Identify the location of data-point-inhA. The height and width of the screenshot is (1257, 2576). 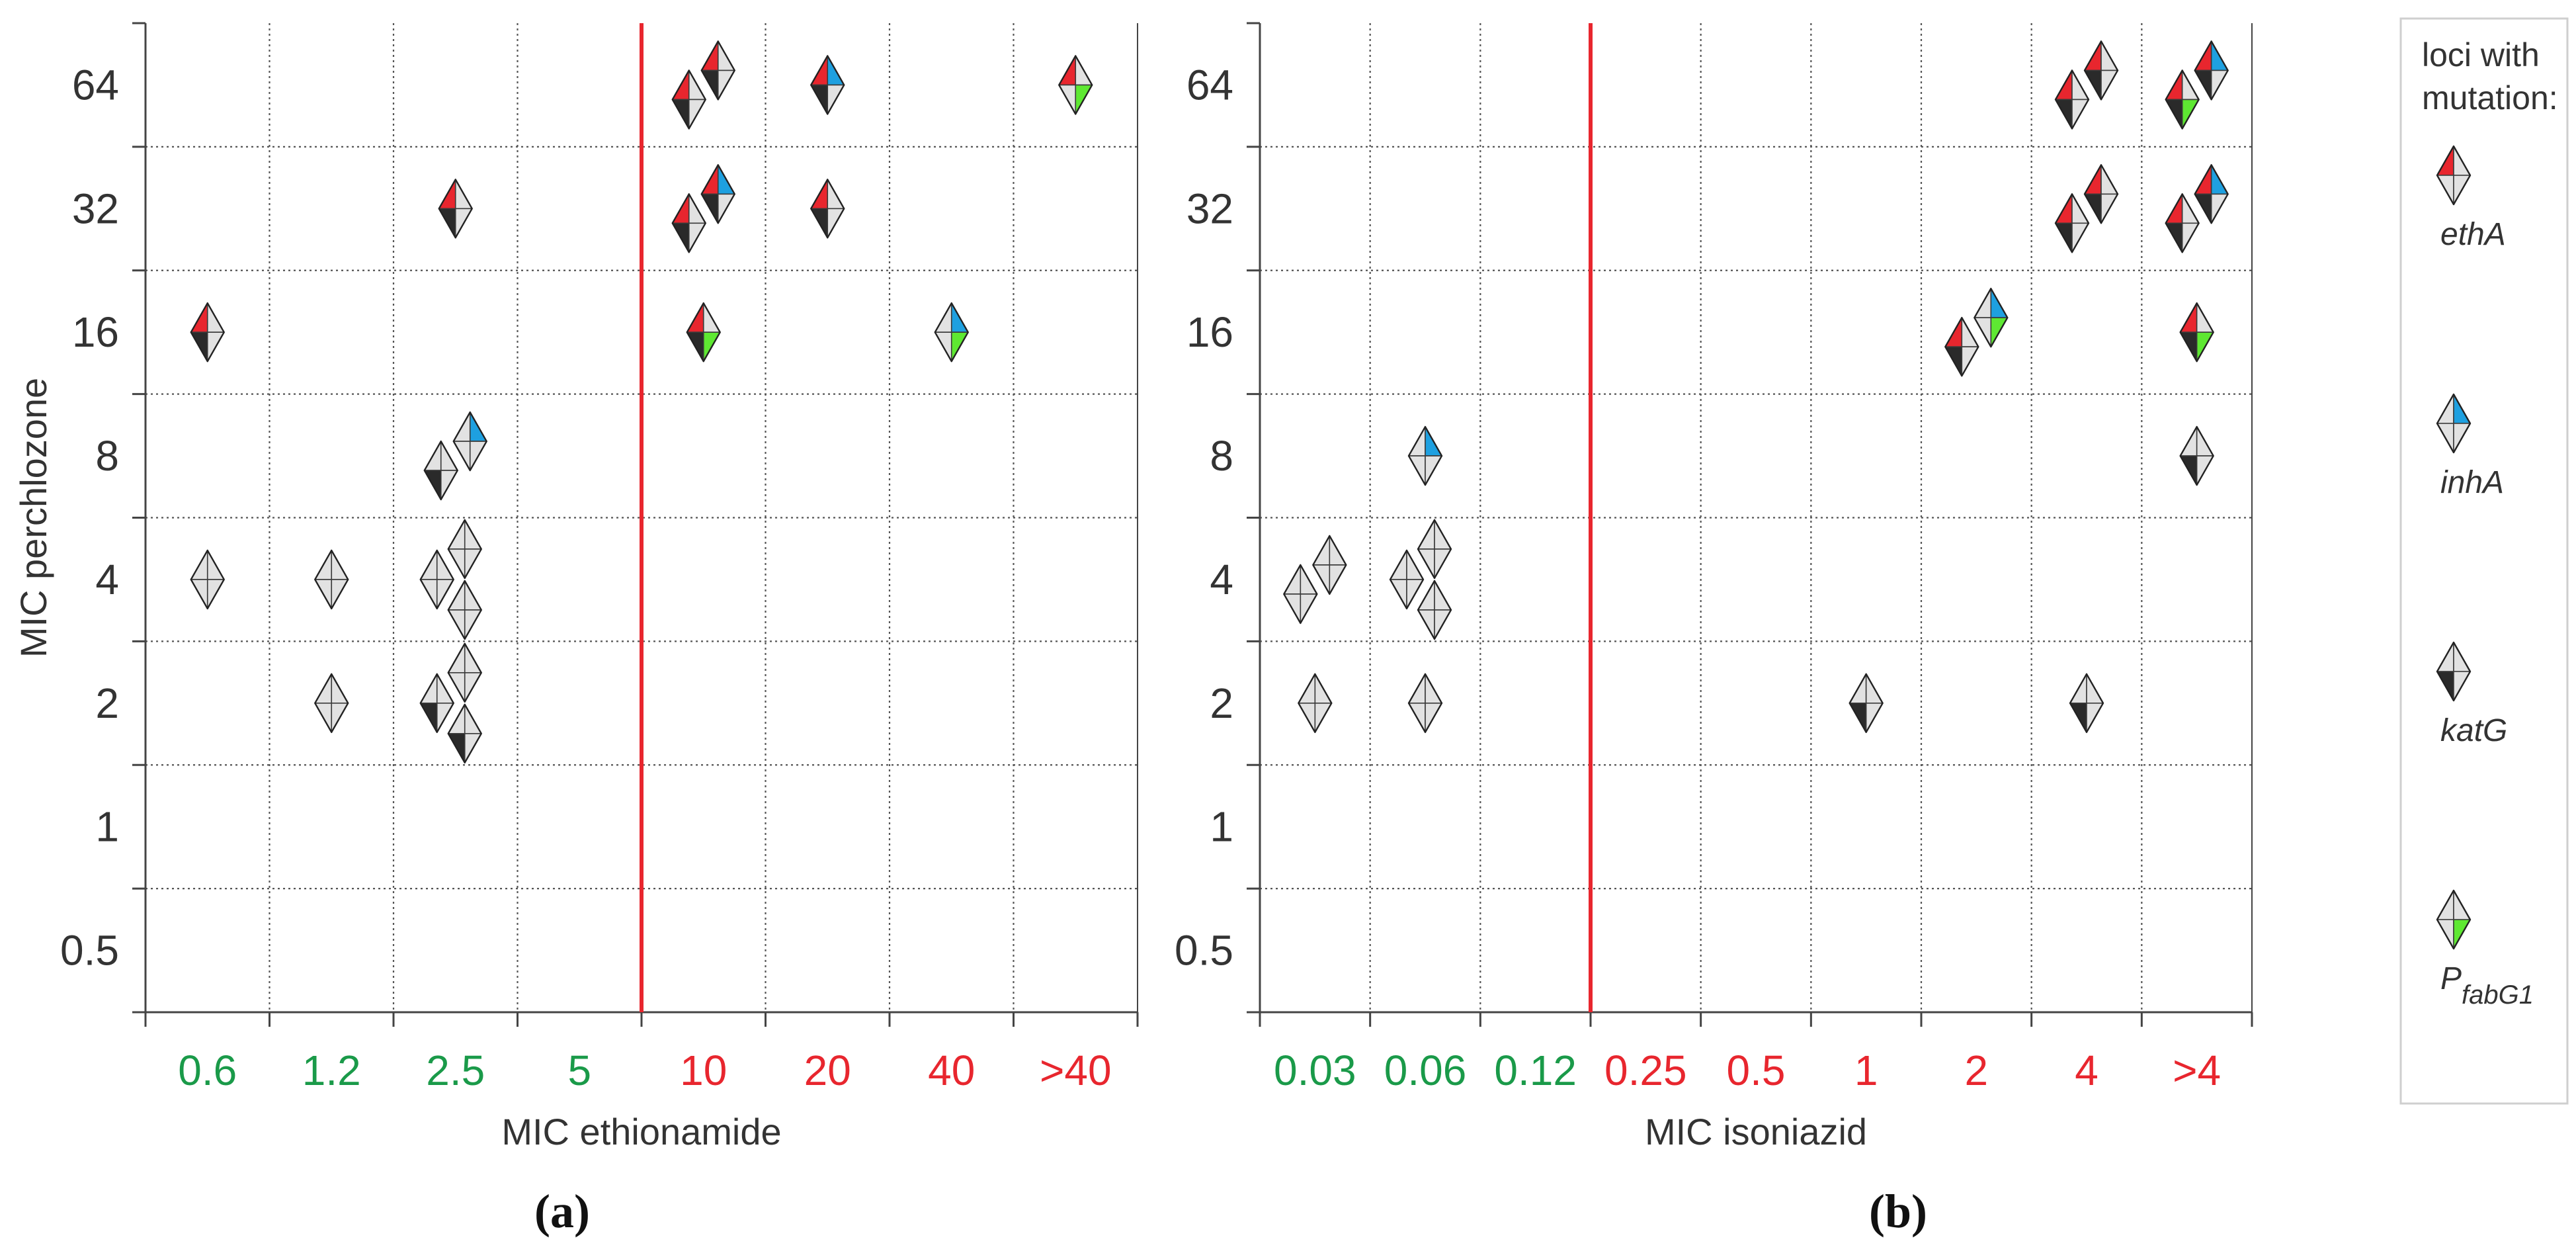
(1425, 455).